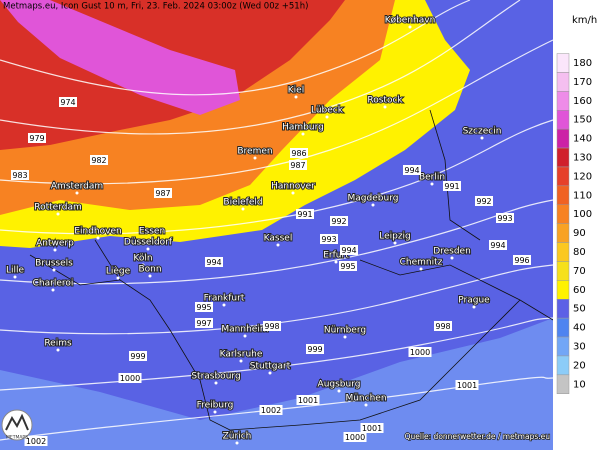  Describe the element at coordinates (385, 101) in the screenshot. I see `city-label: Rostock` at that location.